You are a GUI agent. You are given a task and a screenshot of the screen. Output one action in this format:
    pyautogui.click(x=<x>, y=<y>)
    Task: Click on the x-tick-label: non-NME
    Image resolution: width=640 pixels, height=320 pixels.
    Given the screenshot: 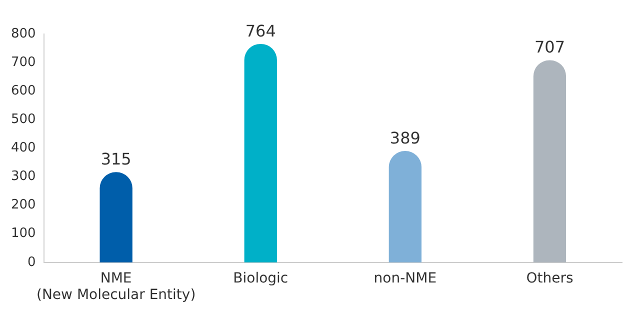 What is the action you would take?
    pyautogui.click(x=405, y=278)
    